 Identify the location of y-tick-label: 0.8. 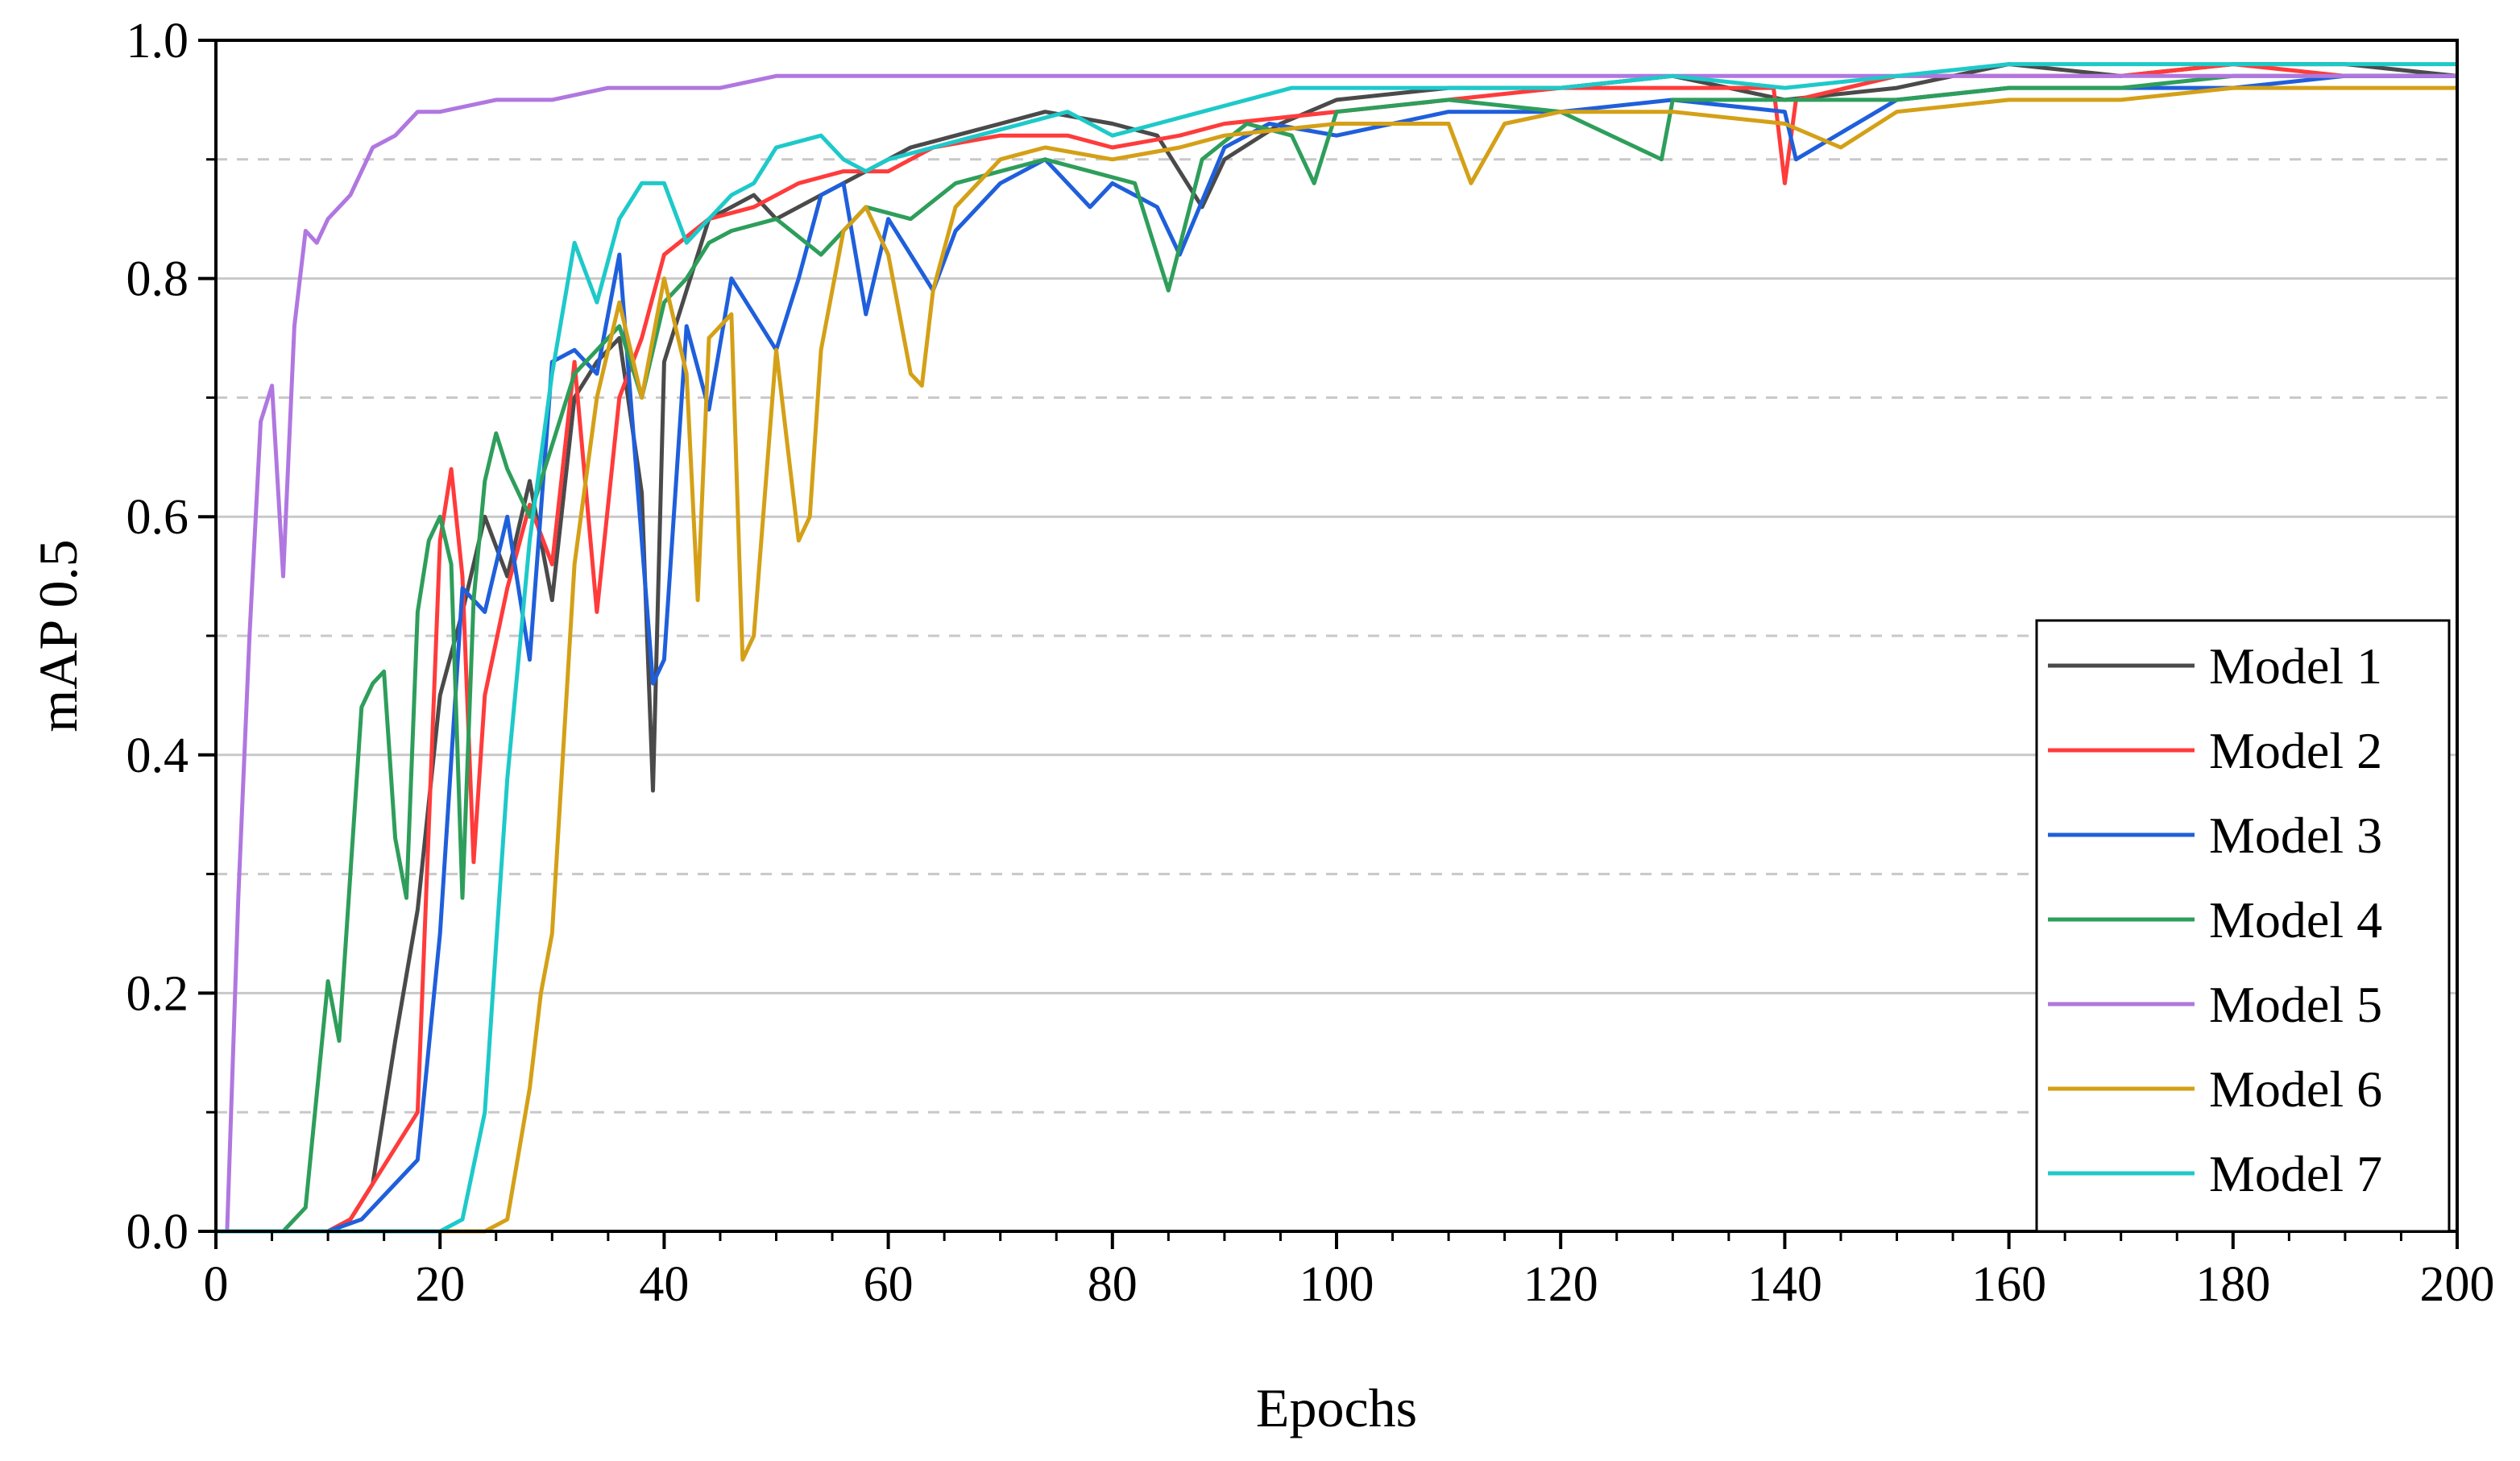
(157, 279).